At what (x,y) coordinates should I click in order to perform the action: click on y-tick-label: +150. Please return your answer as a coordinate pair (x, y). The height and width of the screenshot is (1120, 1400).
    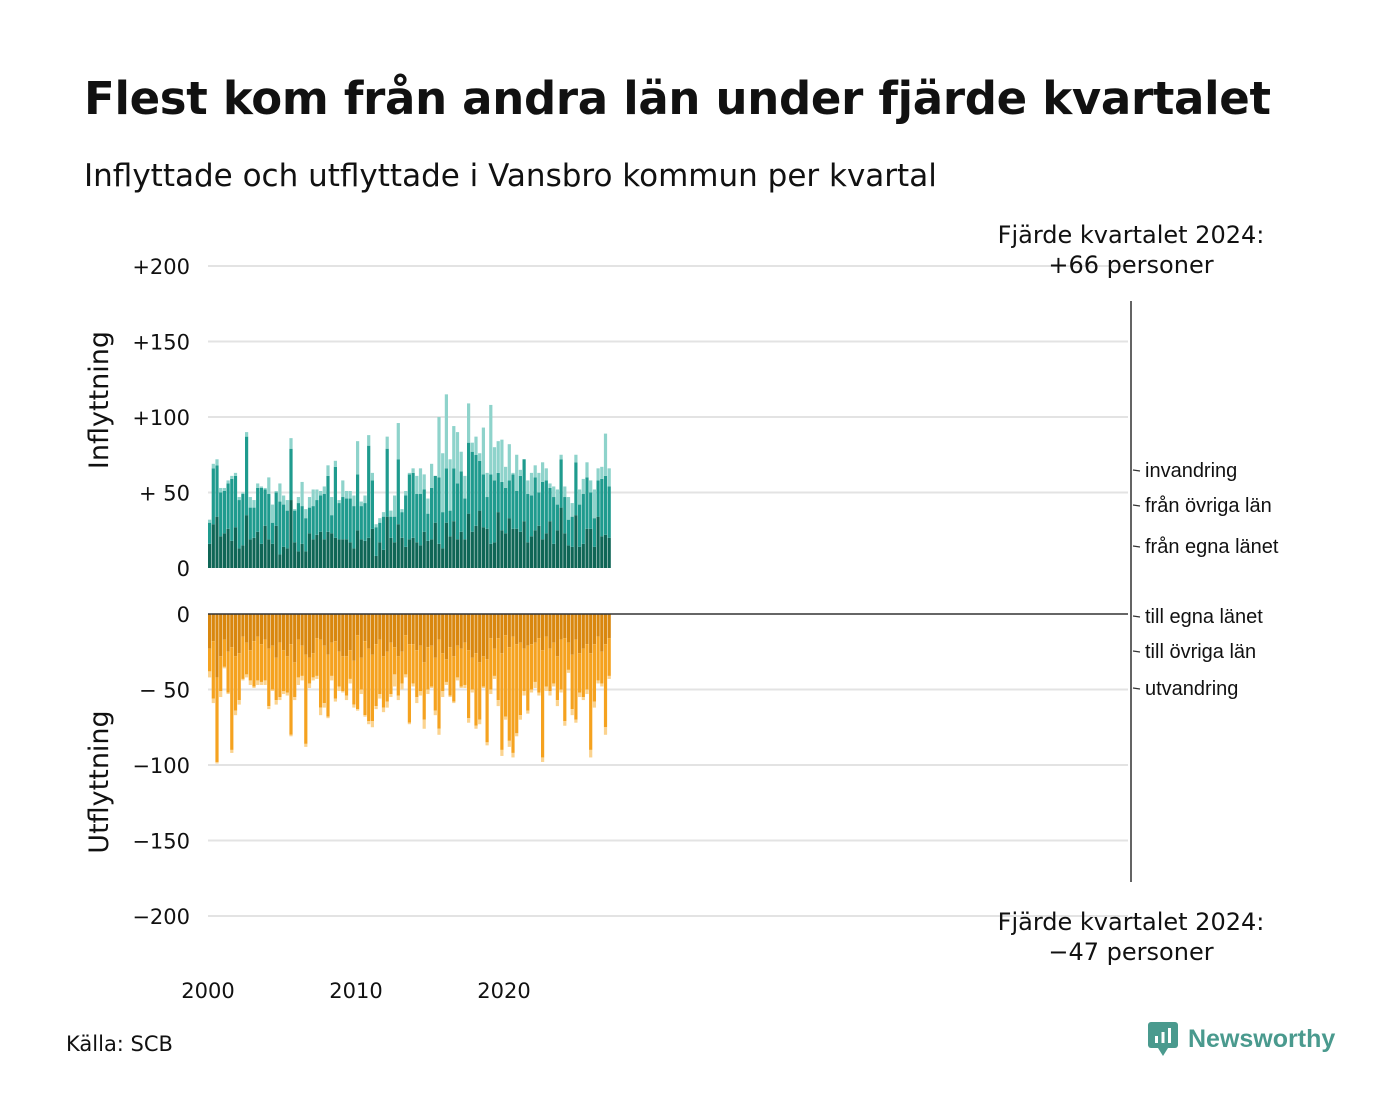
    Looking at the image, I should click on (161, 343).